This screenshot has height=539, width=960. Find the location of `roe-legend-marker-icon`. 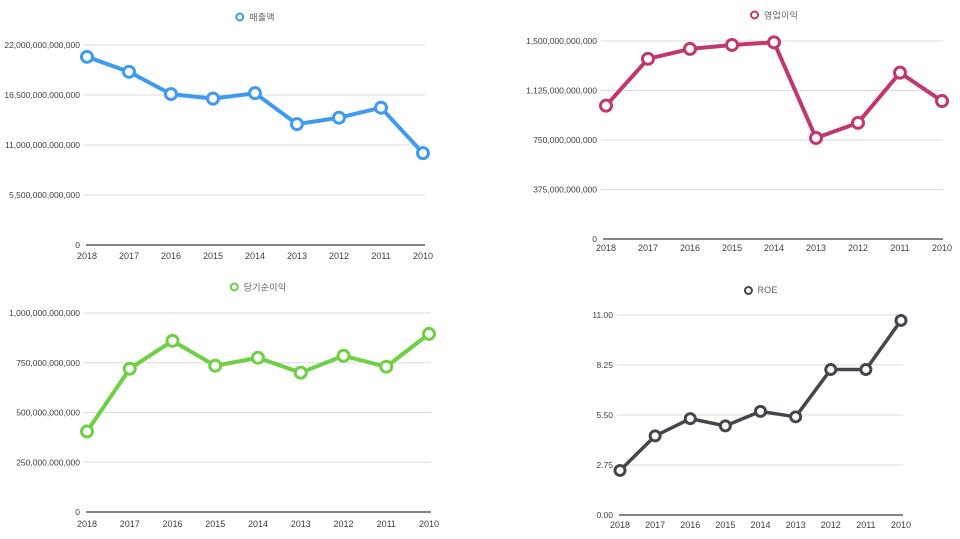

roe-legend-marker-icon is located at coordinates (748, 290).